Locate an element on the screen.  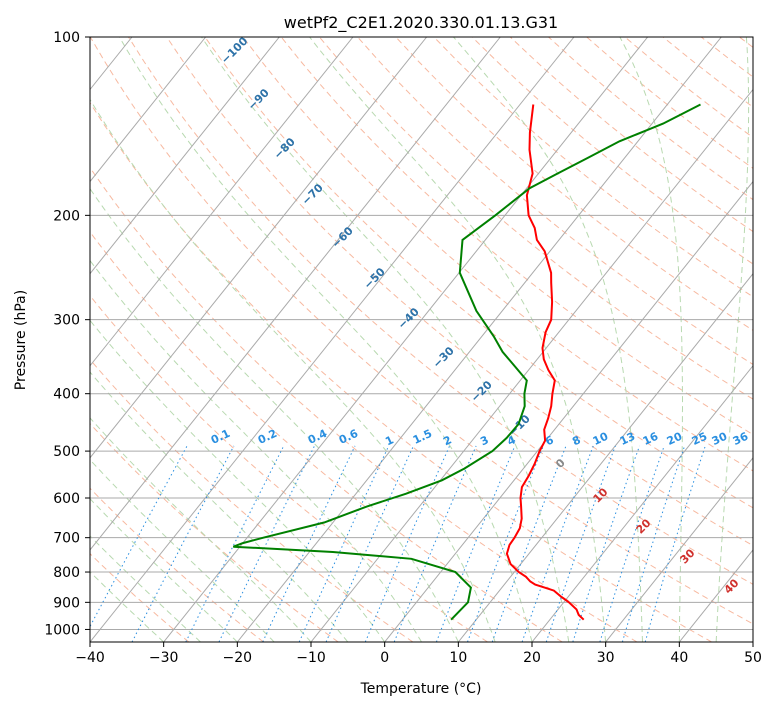
x-tick-label: 40 is located at coordinates (679, 658).